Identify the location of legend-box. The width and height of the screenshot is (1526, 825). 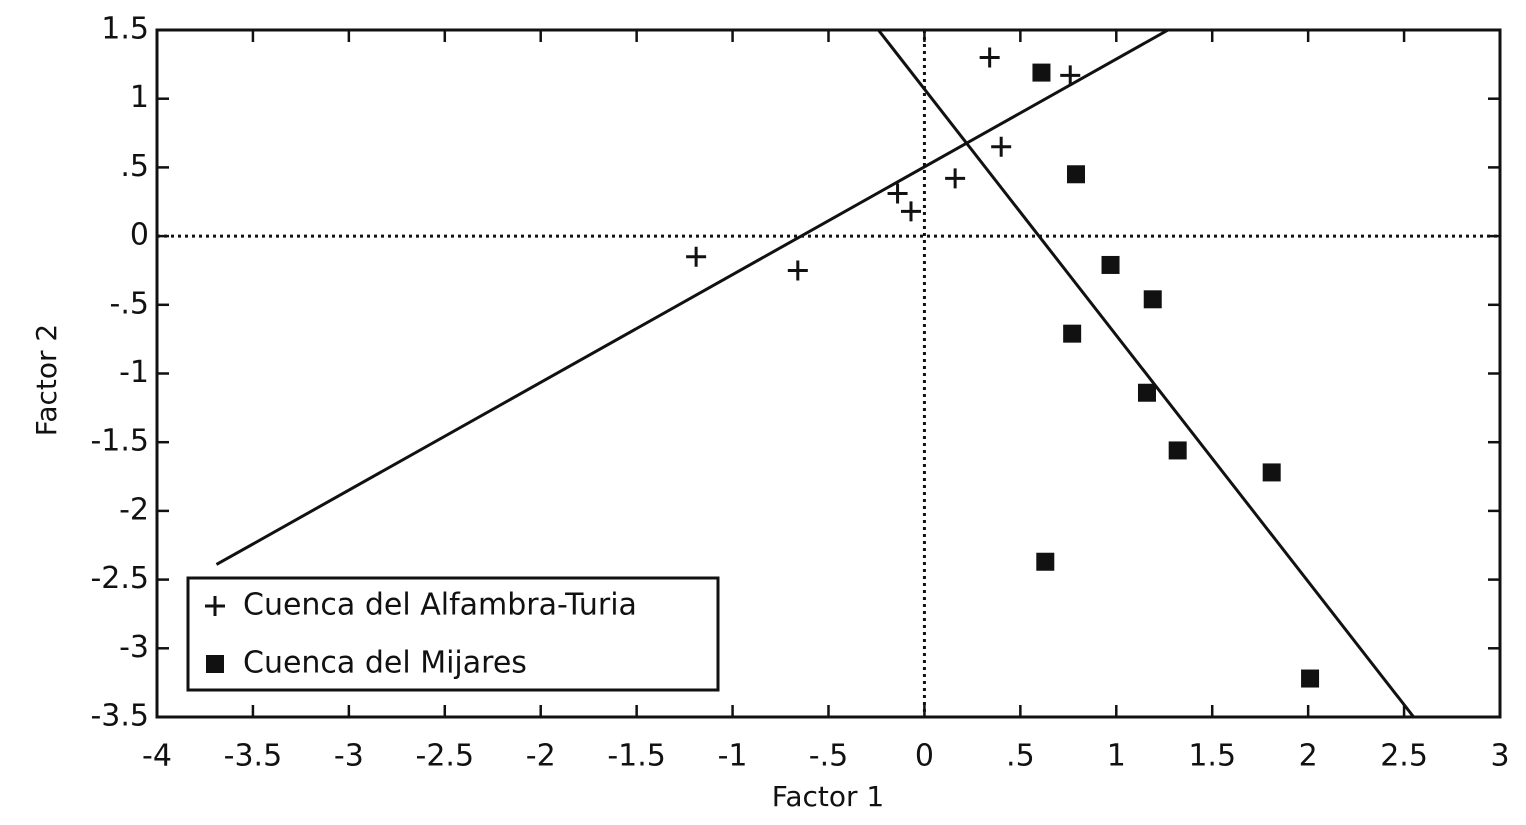
(453, 634).